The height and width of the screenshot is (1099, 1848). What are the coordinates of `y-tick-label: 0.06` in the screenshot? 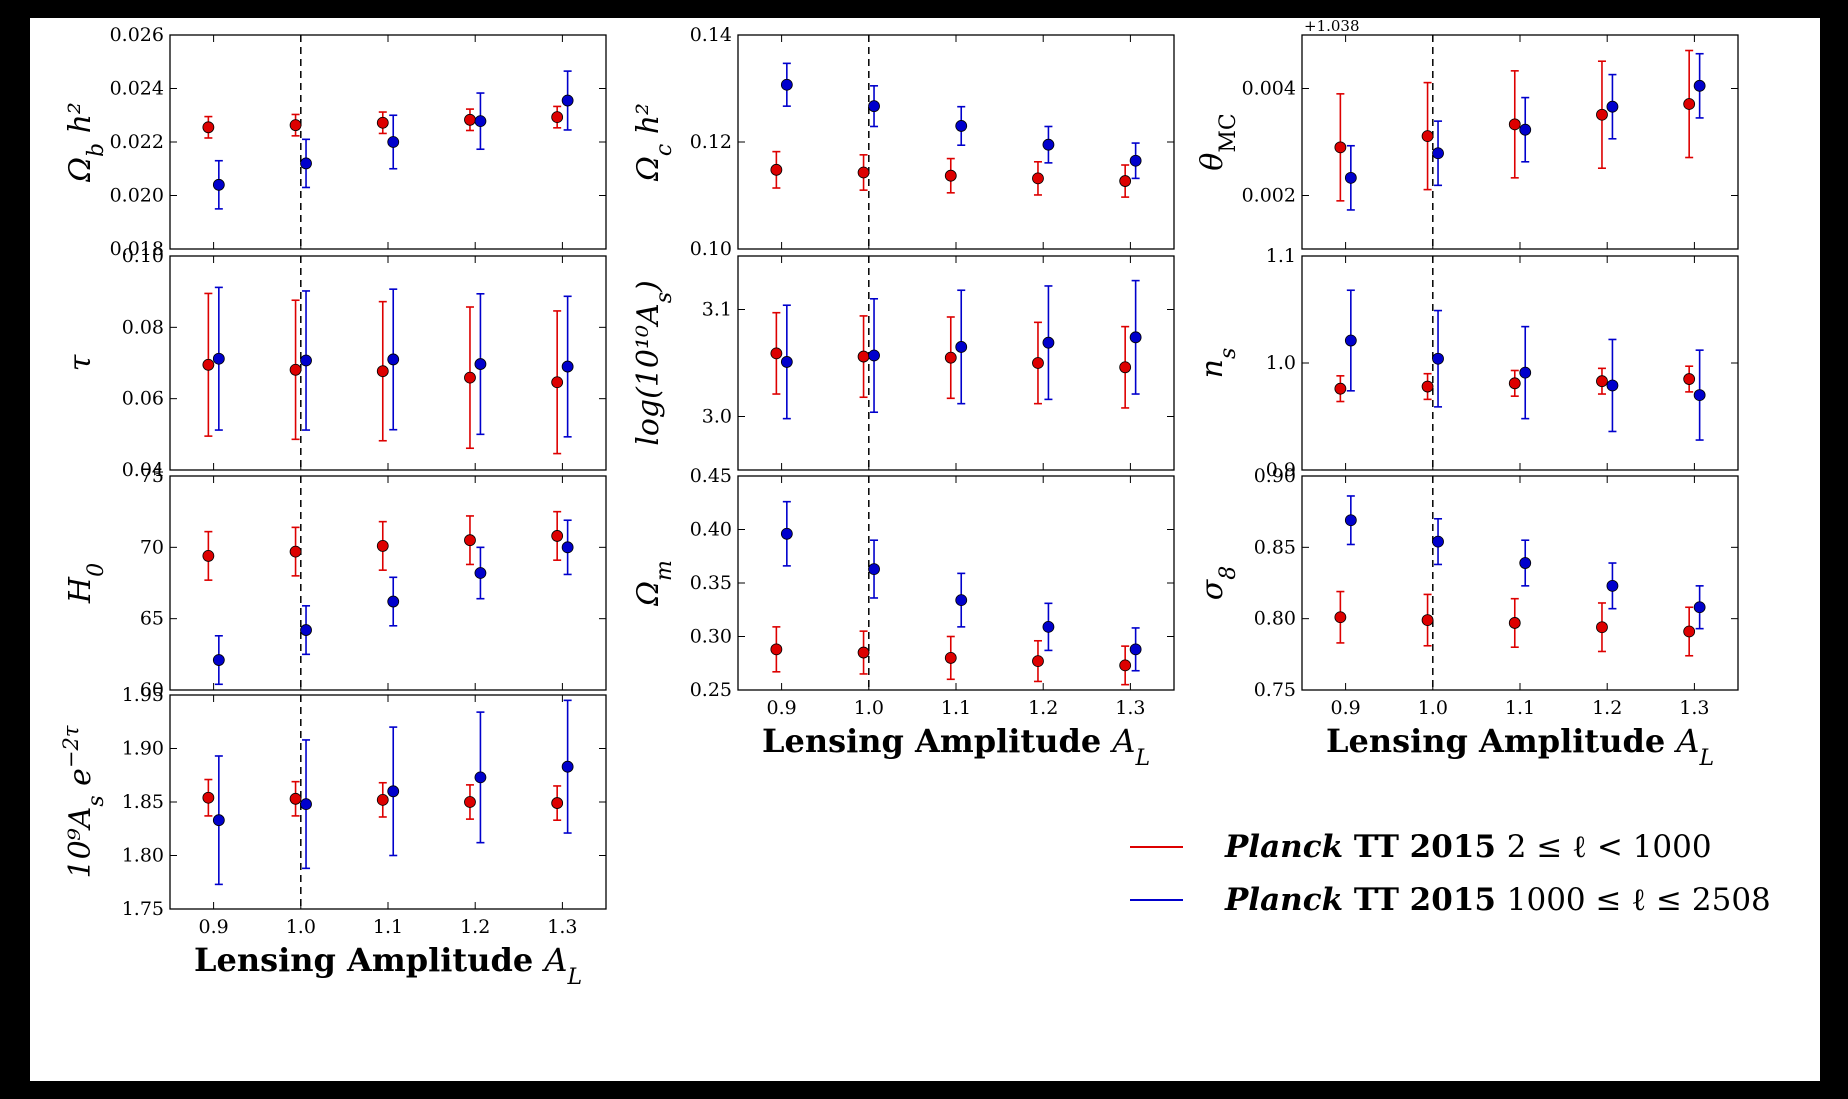 It's located at (143, 399).